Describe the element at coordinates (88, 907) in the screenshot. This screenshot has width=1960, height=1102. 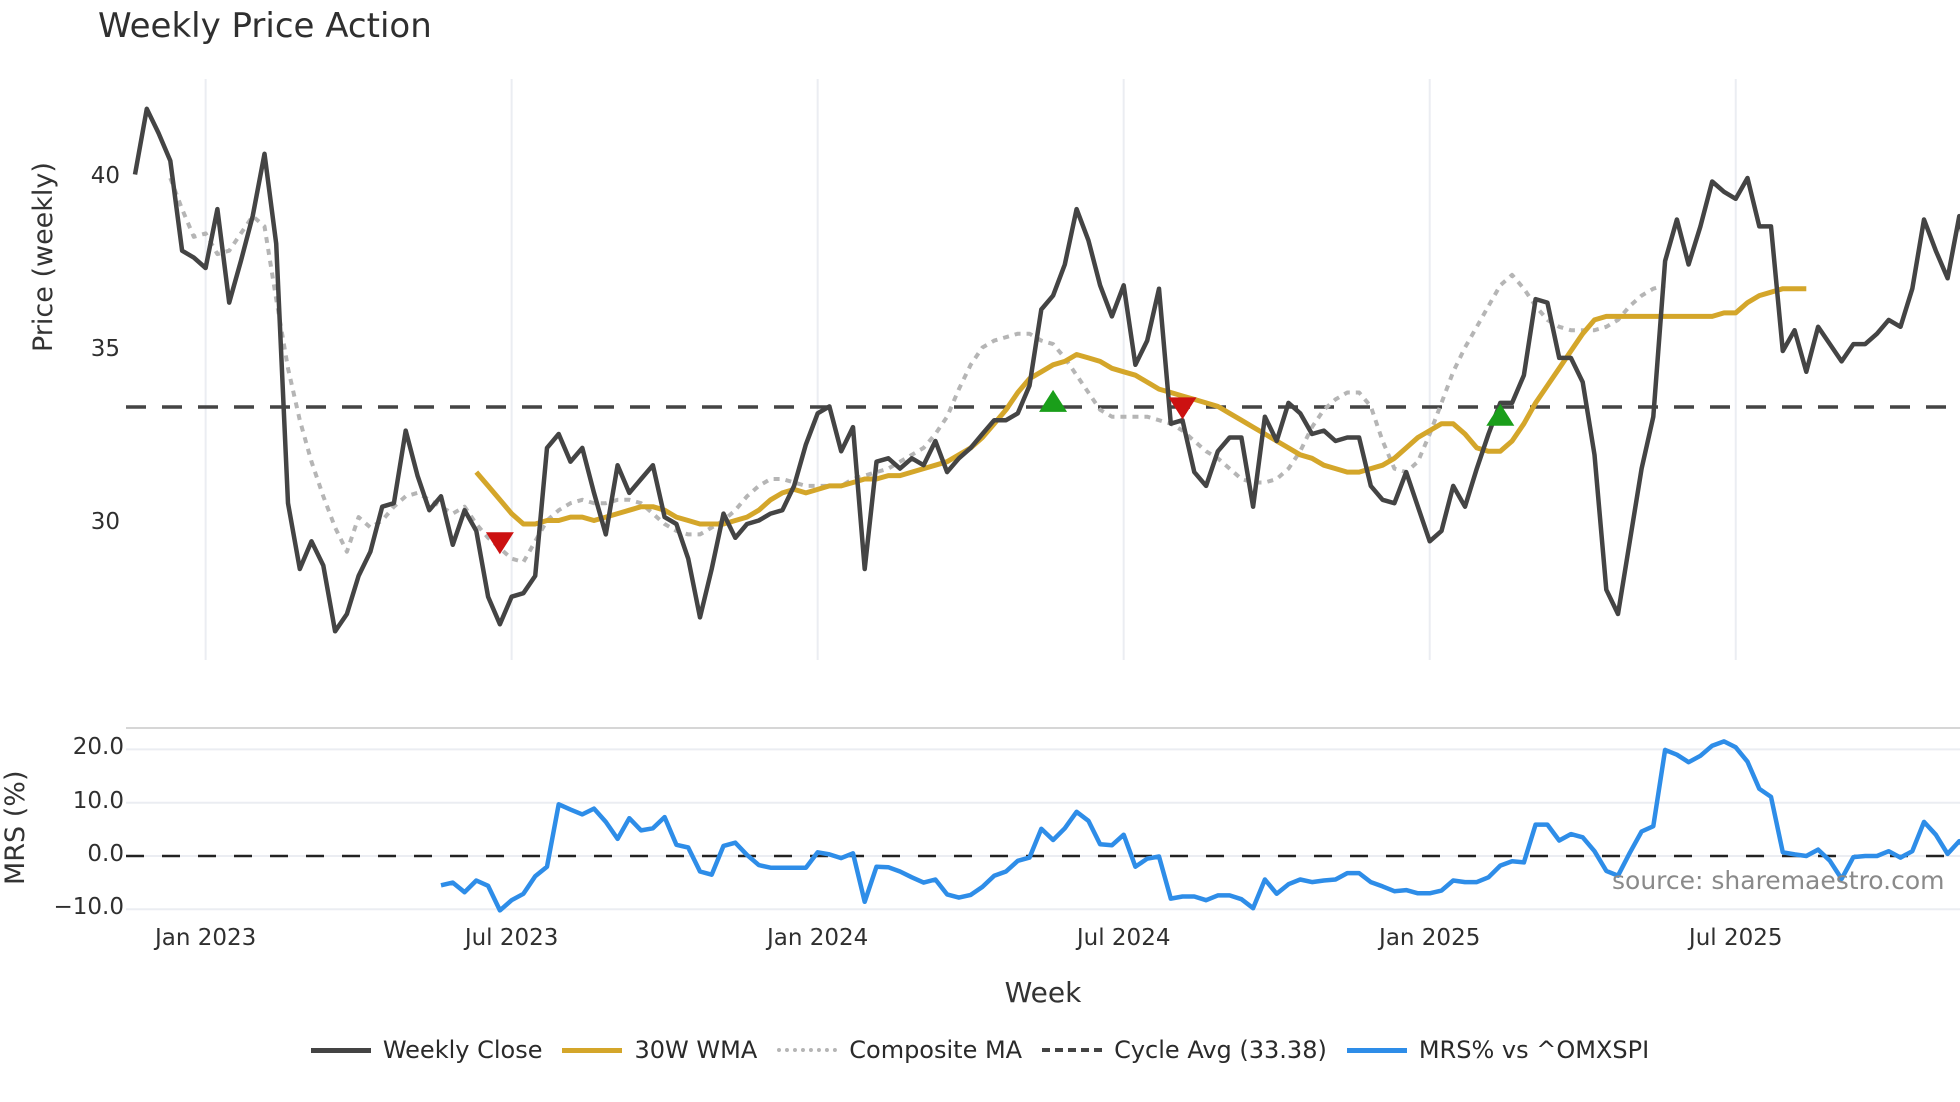
I see `mrs-y-tick: −10.0` at that location.